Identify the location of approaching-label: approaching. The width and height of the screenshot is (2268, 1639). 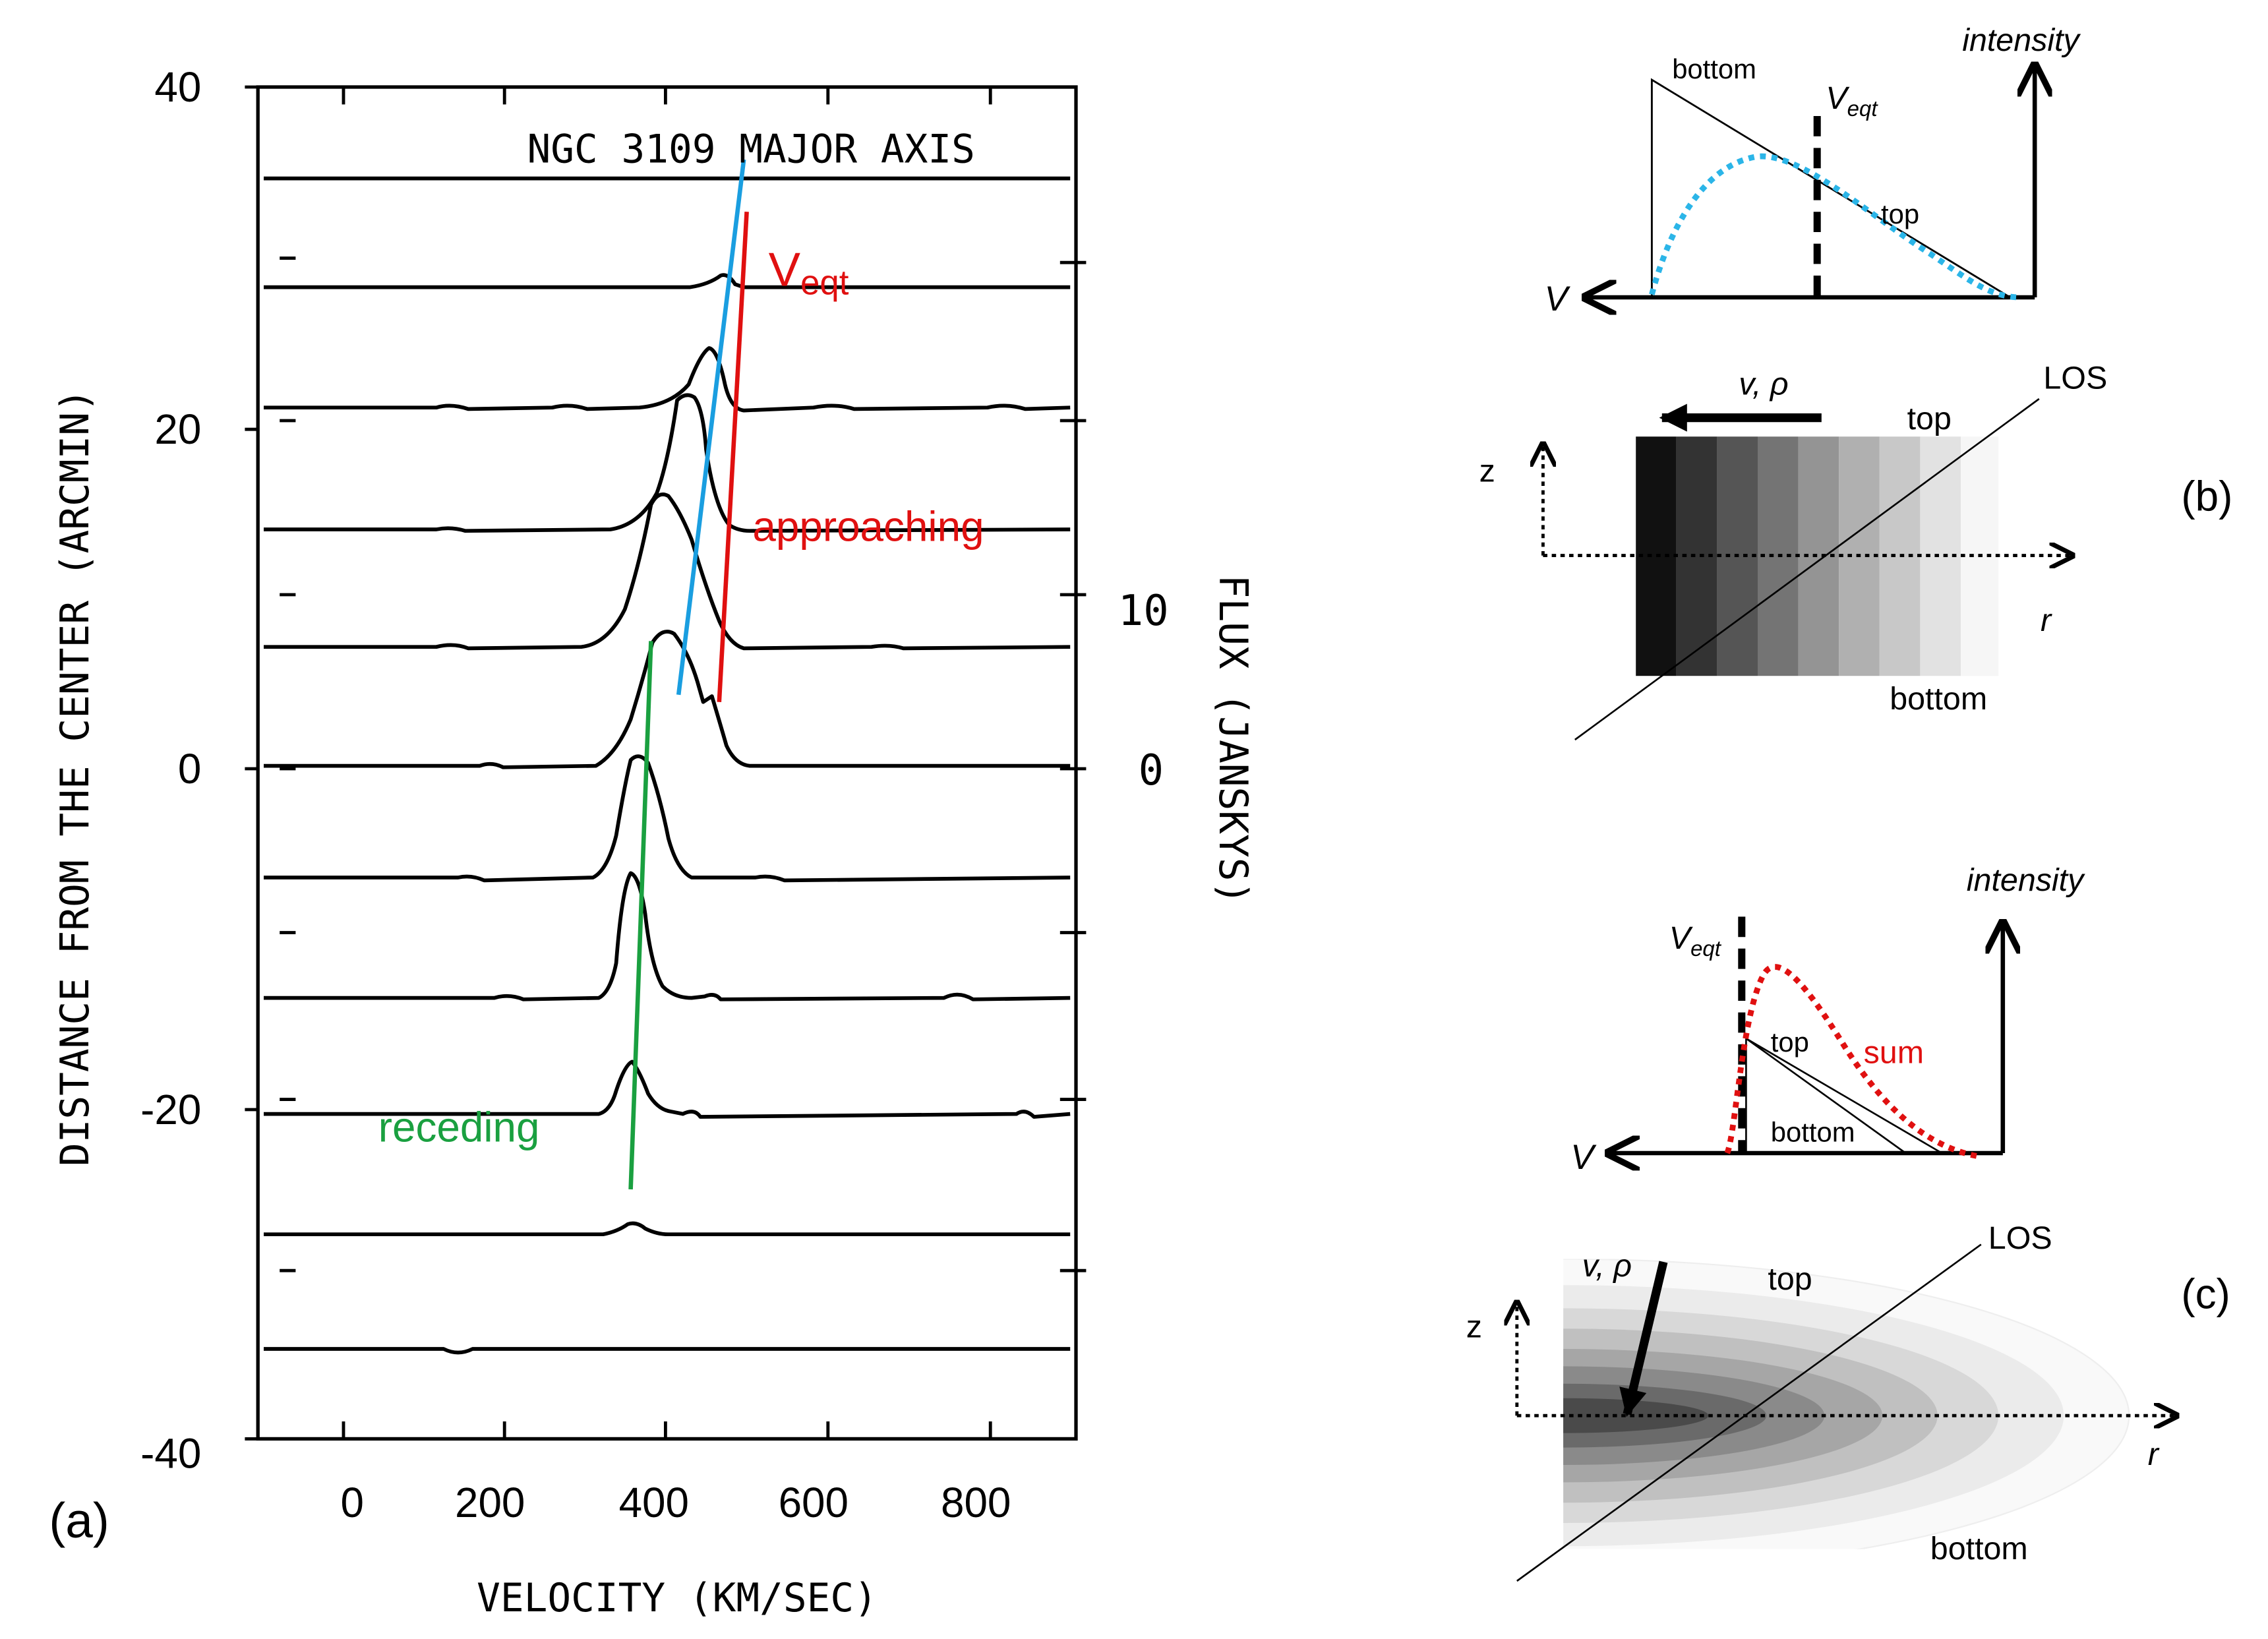
(868, 527).